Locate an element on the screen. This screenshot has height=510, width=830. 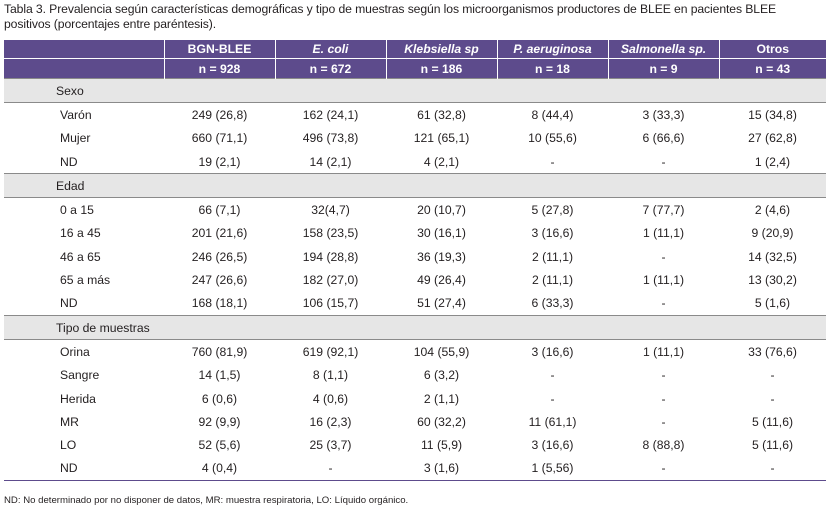
table-cell: 1 (5,56) is located at coordinates (552, 469).